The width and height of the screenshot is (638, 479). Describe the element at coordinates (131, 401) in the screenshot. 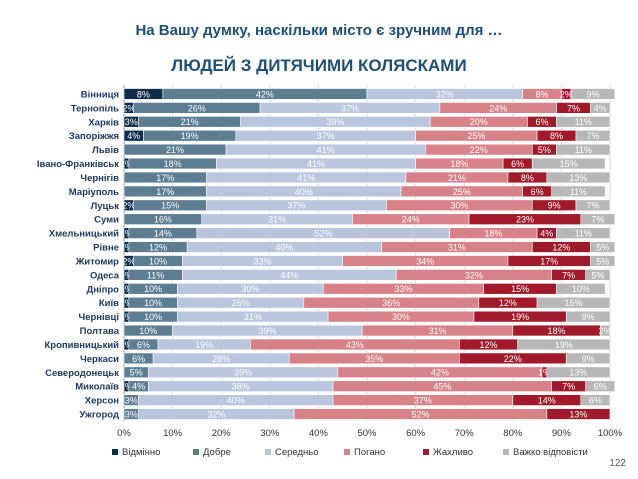

I see `data-label: 3%` at that location.